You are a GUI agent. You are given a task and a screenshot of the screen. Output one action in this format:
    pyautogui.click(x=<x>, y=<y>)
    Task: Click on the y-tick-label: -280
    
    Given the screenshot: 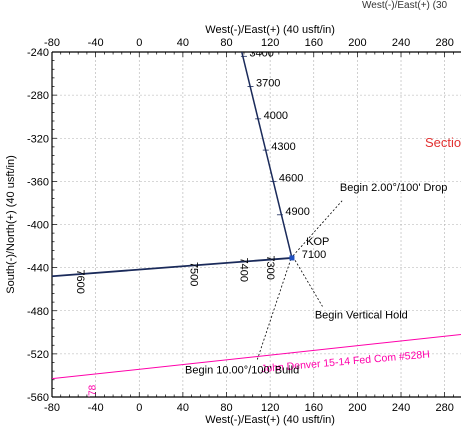 What is the action you would take?
    pyautogui.click(x=38, y=96)
    